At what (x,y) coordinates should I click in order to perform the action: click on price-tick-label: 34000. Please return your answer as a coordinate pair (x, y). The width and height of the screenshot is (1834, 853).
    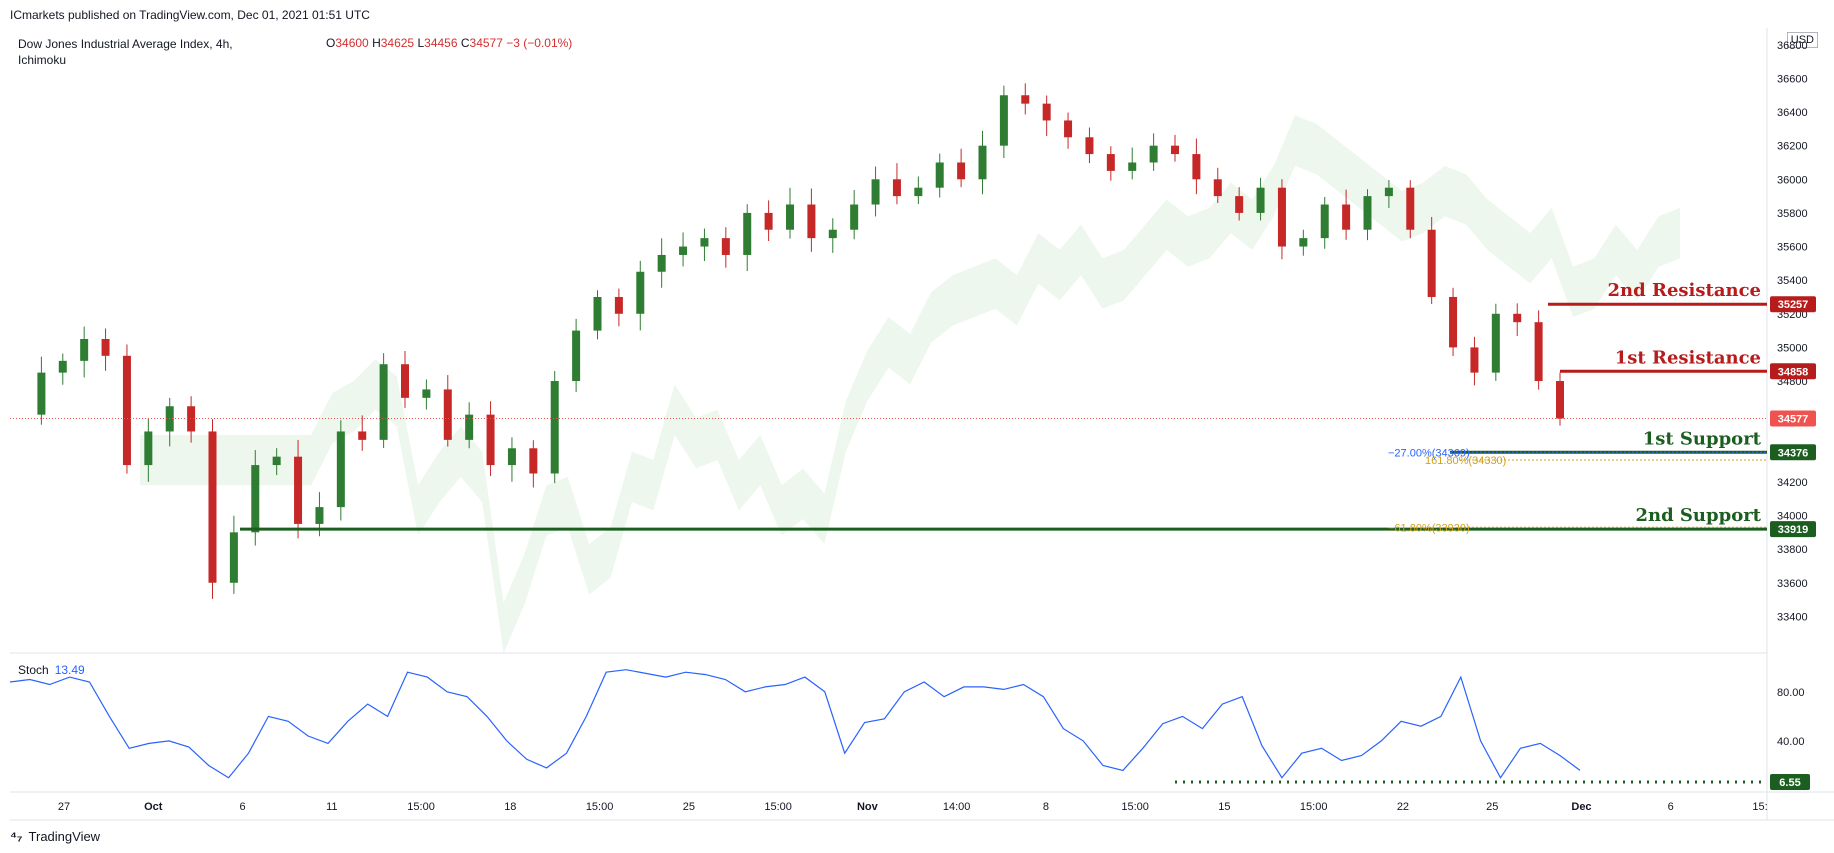
    Looking at the image, I should click on (1792, 517).